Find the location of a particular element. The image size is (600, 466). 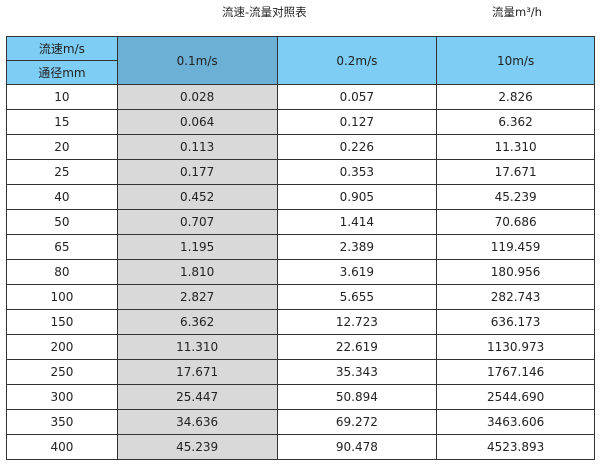

table-row: 10 0.028 0.057 2.826 is located at coordinates (300, 97).